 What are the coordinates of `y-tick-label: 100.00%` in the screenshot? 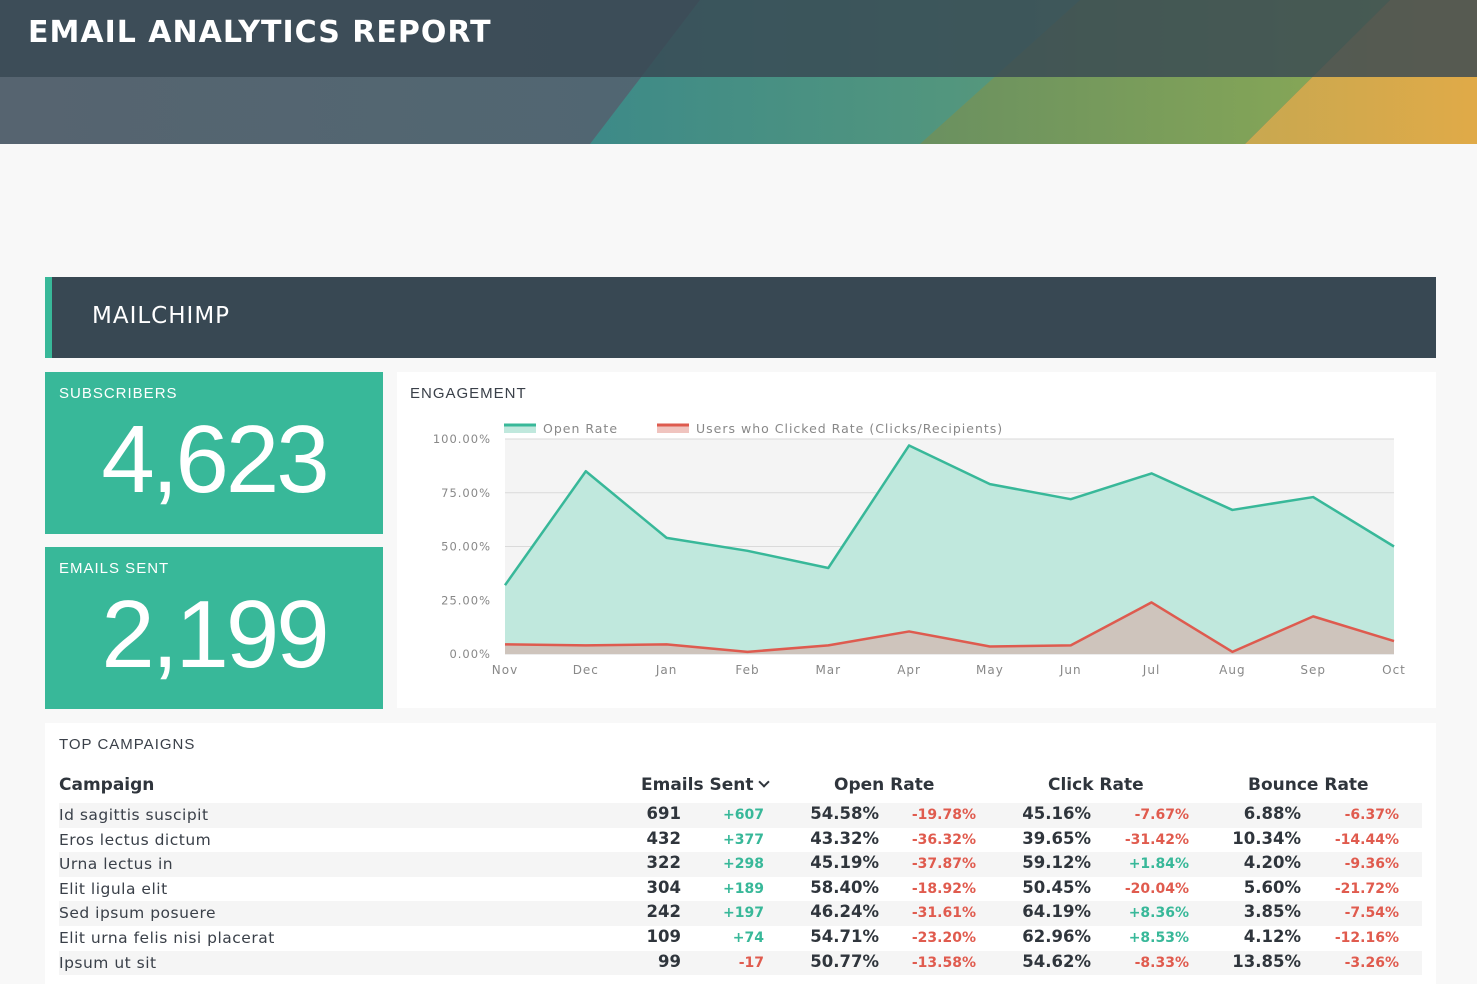 It's located at (462, 439).